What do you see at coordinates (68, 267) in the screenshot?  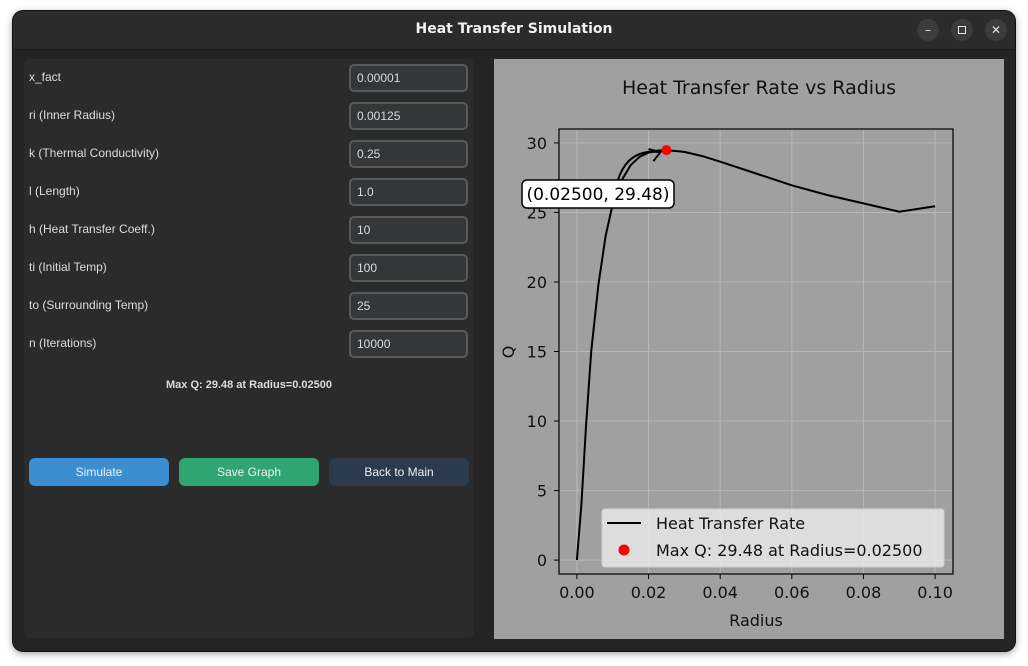 I see `field-label: ti (Initial Temp)` at bounding box center [68, 267].